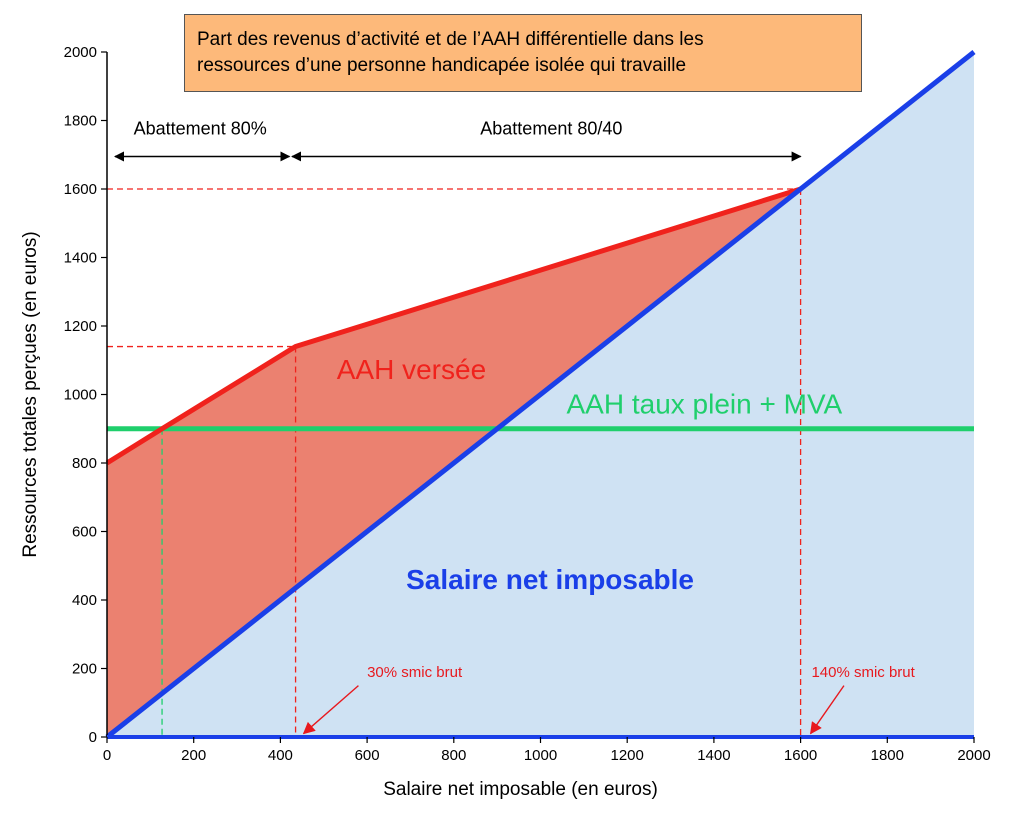  I want to click on y-tick-label: 200, so click(84, 669).